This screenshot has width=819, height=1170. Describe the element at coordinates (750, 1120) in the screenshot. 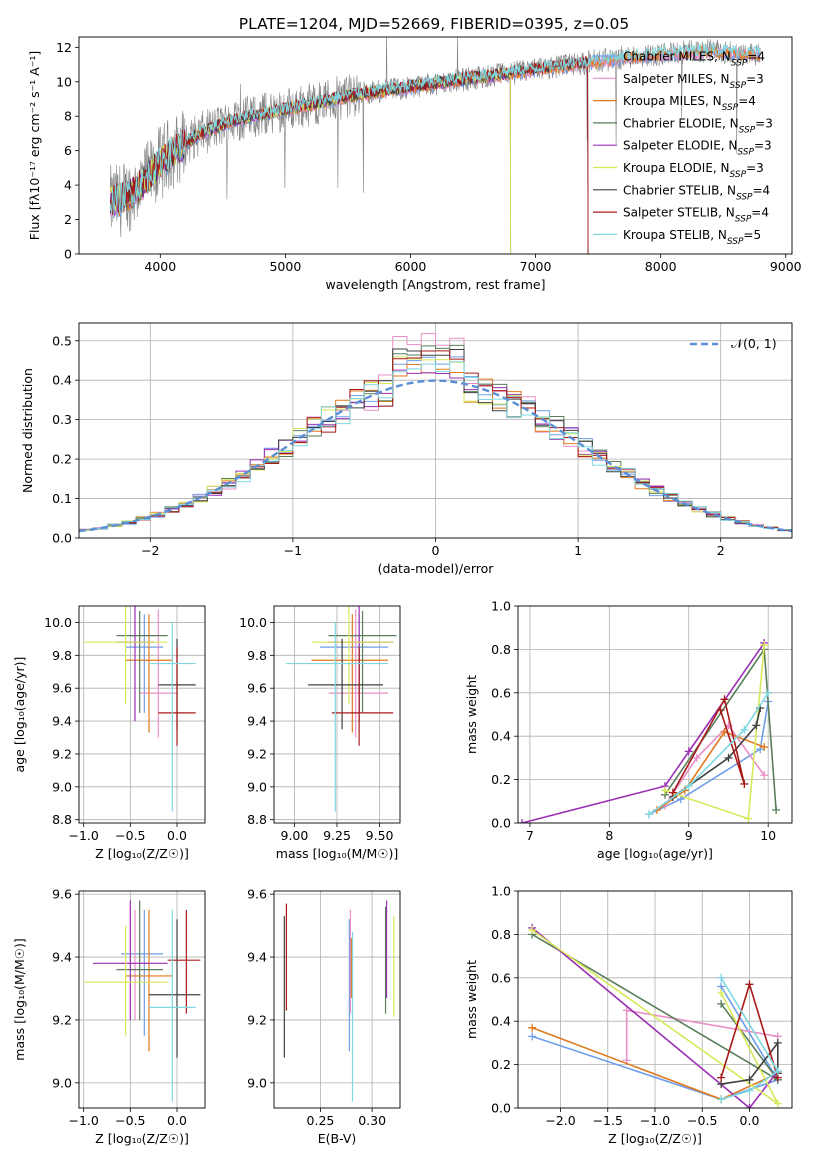

I see `x-tick-label: 0.0` at that location.